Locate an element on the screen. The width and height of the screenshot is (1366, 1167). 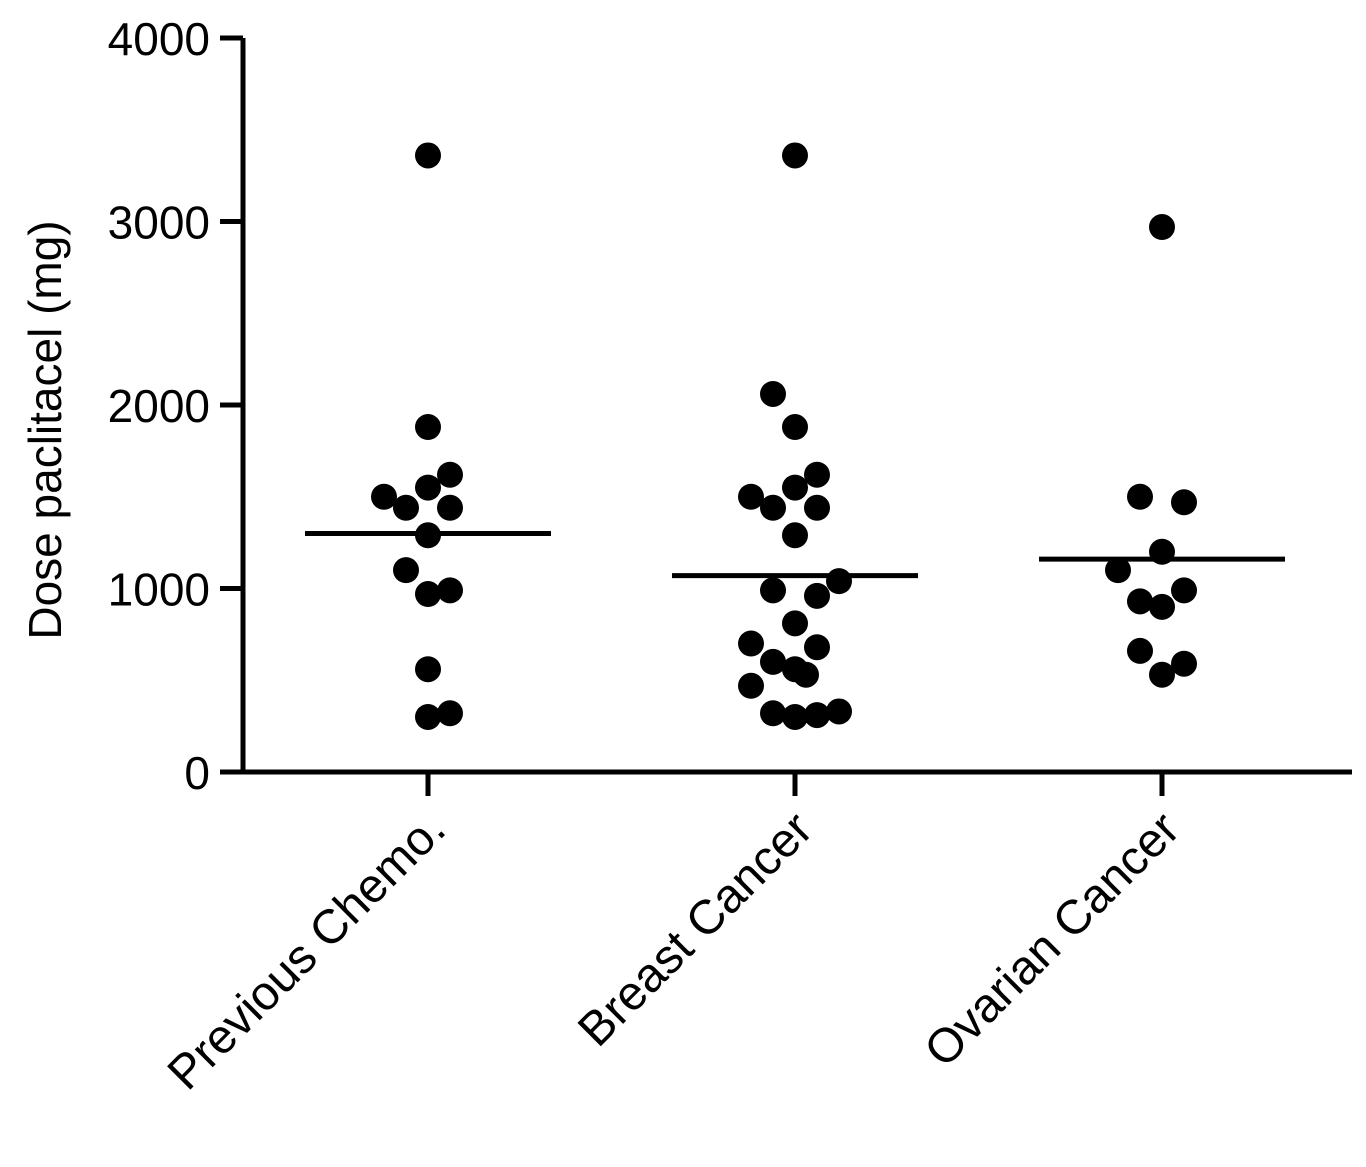
x-tick-label: Ovarian Cancer is located at coordinates (1052, 939).